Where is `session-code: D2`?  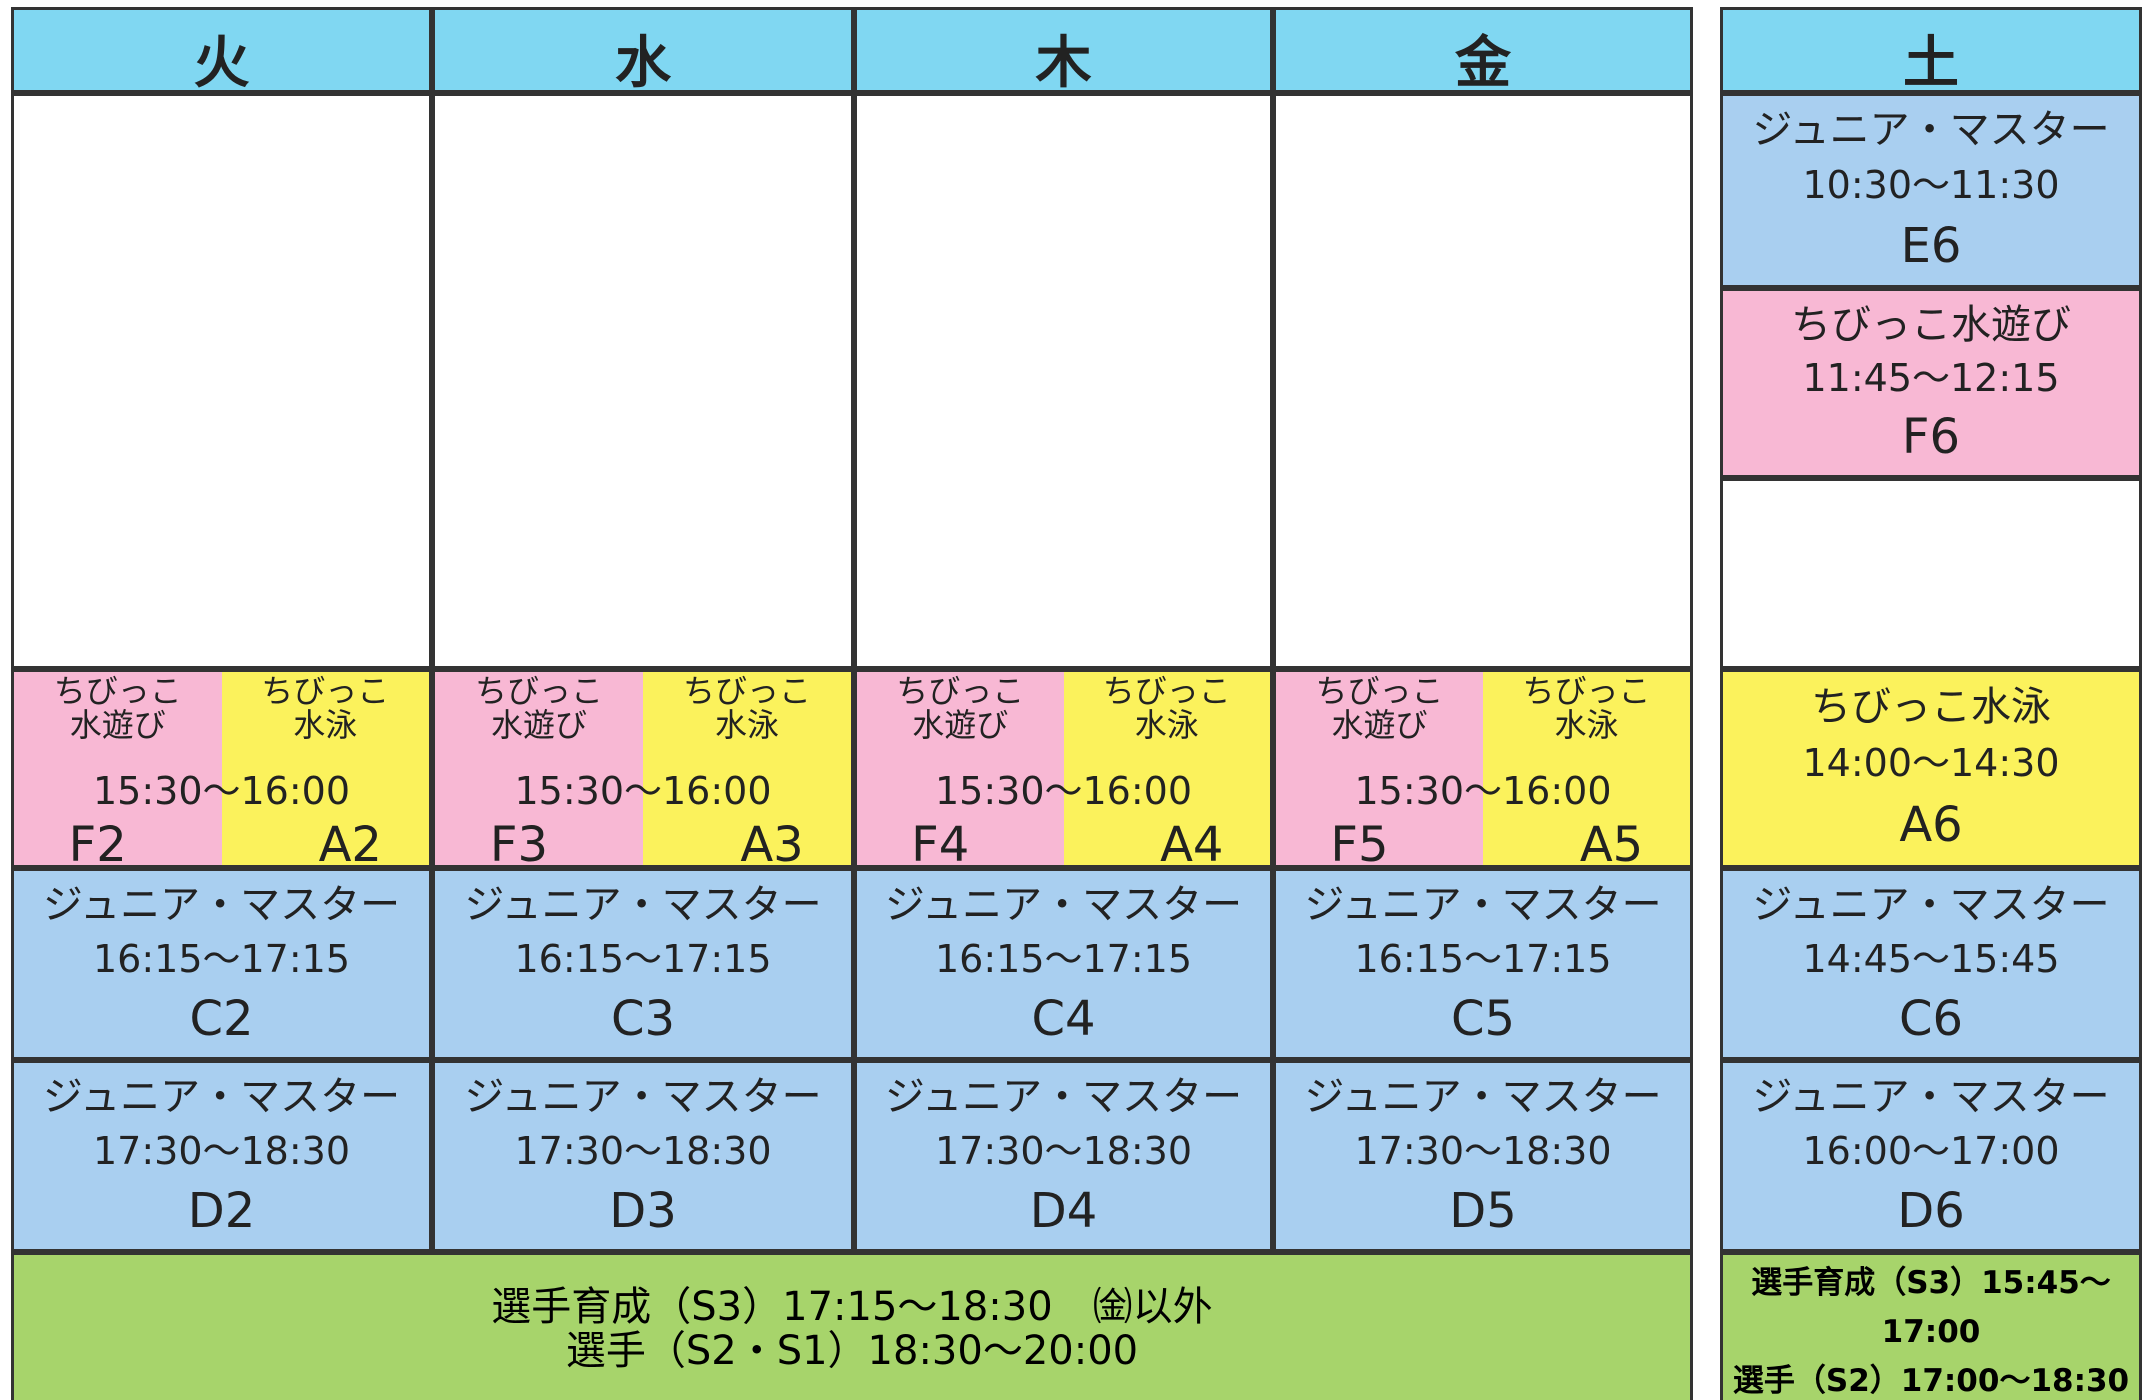
session-code: D2 is located at coordinates (221, 1210).